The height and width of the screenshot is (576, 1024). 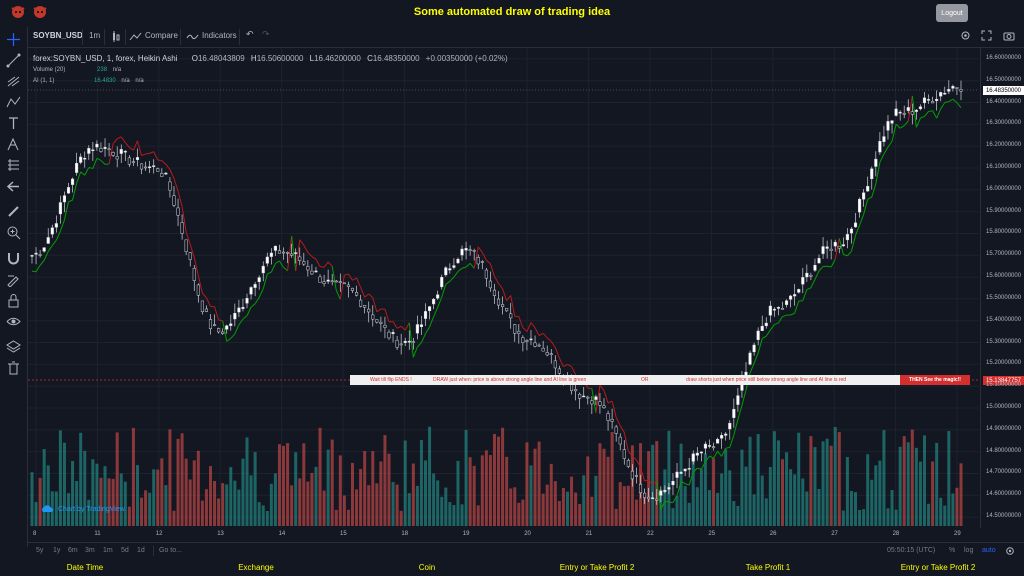 What do you see at coordinates (13, 186) in the screenshot?
I see `back-arrow-icon` at bounding box center [13, 186].